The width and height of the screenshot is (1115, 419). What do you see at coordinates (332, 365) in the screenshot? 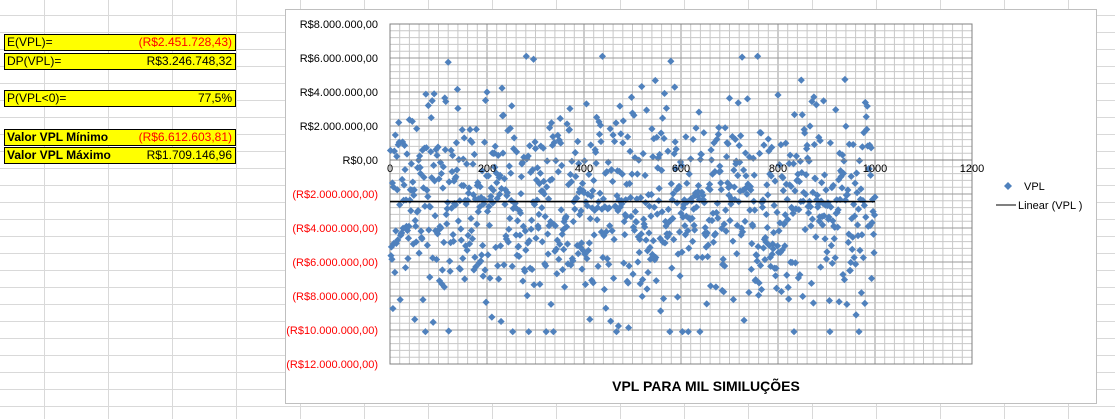
I see `y-tick-label: (R$12.000.000,00)` at bounding box center [332, 365].